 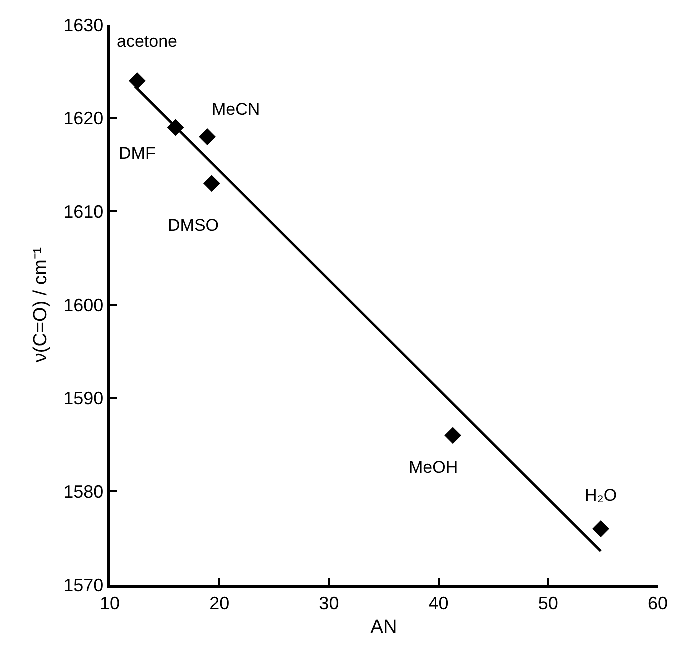 I want to click on y-tick-label: 1630, so click(x=84, y=25).